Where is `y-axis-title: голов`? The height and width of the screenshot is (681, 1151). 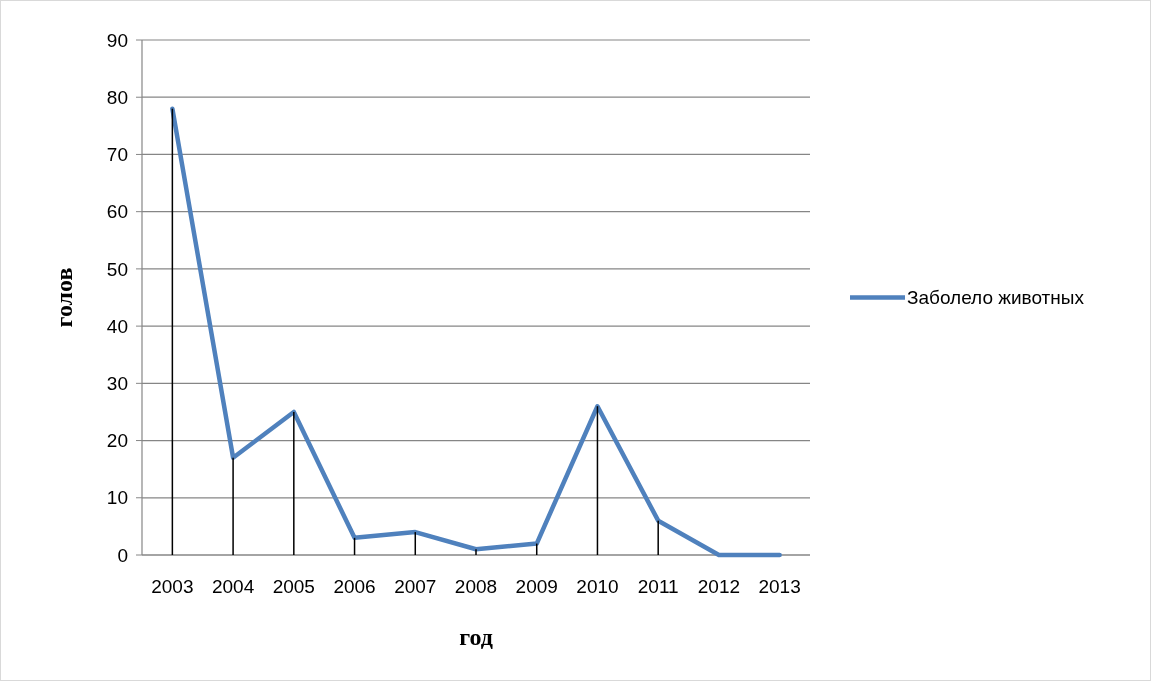
y-axis-title: голов is located at coordinates (64, 297).